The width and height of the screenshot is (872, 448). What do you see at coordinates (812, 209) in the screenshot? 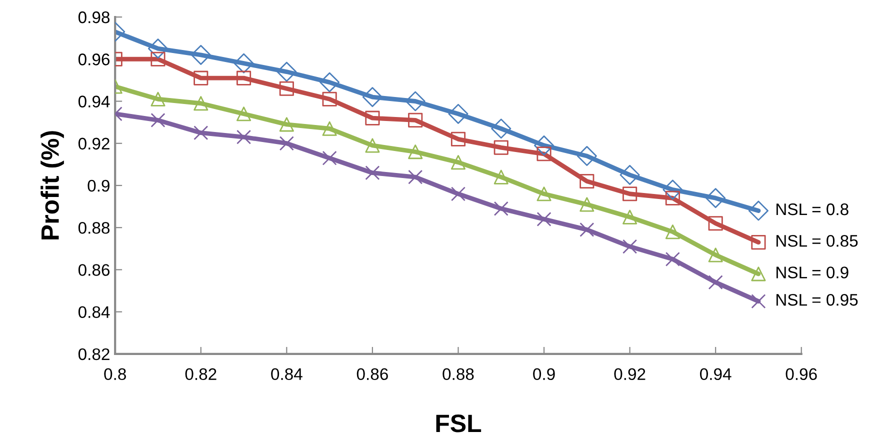
I see `series-label: NSL = 0.8` at bounding box center [812, 209].